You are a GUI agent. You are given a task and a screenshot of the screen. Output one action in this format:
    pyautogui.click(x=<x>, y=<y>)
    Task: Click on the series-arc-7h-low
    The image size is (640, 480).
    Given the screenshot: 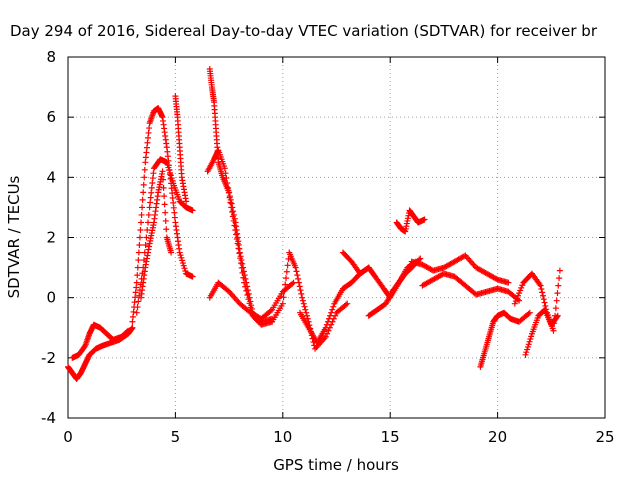 What is the action you would take?
    pyautogui.click(x=251, y=300)
    